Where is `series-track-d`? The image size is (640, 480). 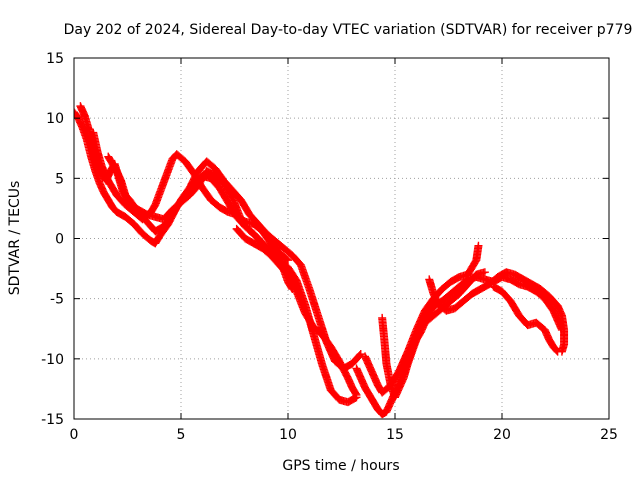
series-track-d is located at coordinates (198, 208).